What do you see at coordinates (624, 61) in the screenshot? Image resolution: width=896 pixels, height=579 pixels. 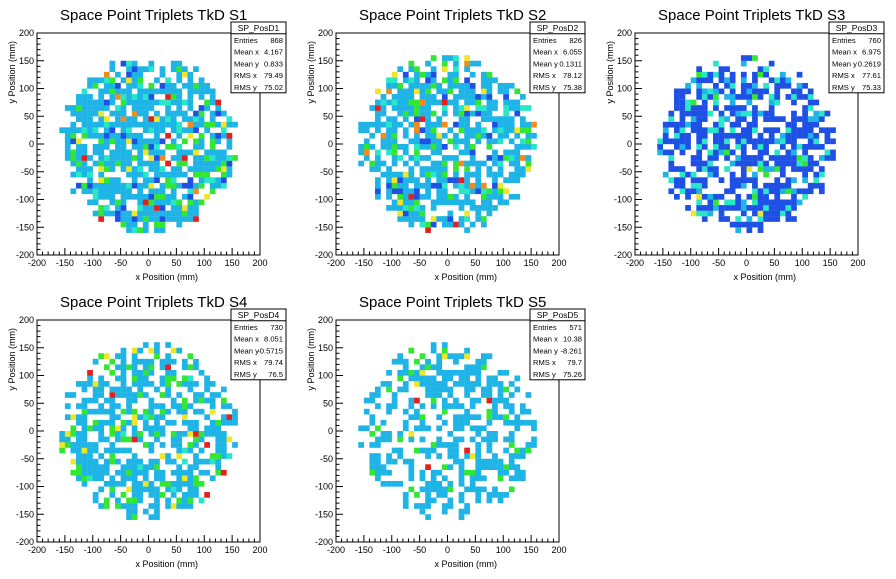 I see `y-tick-label: 150` at bounding box center [624, 61].